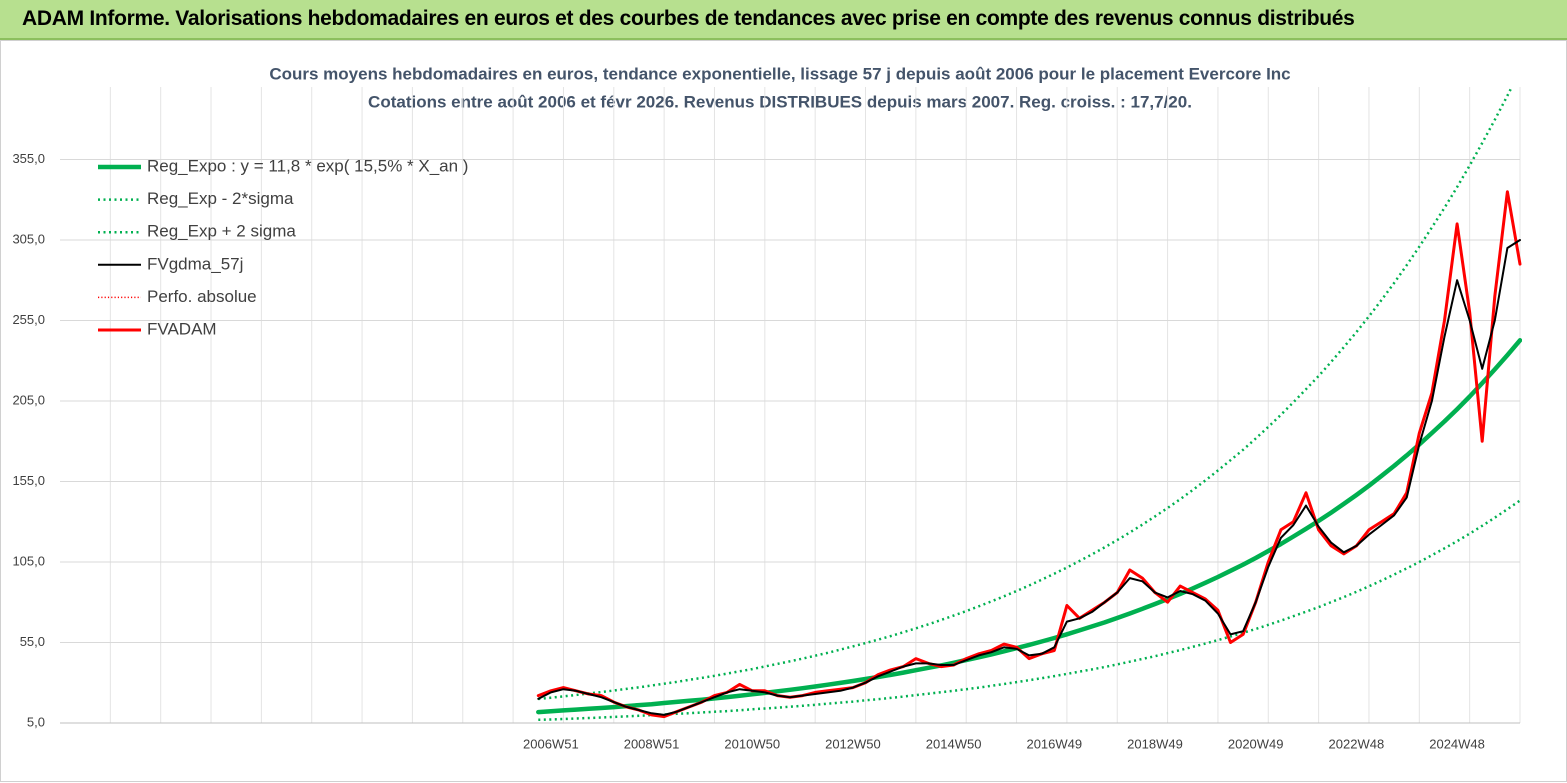  What do you see at coordinates (221, 231) in the screenshot?
I see `legend-label: Reg_Exp + 2 sigma` at bounding box center [221, 231].